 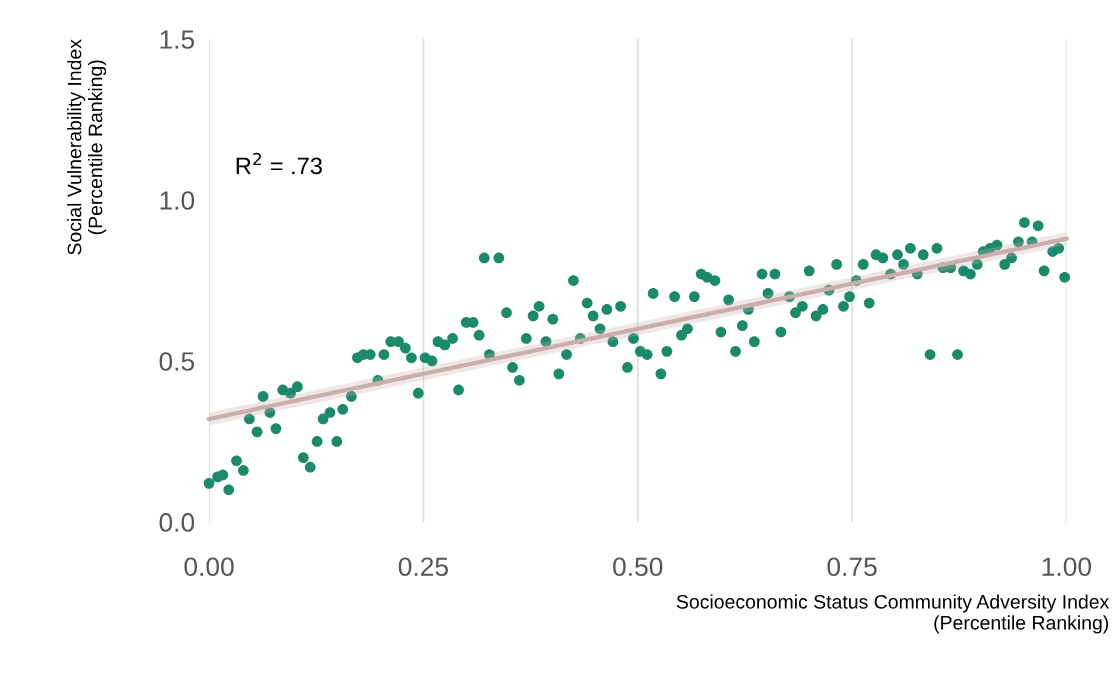 I want to click on y-tick-label: 0.0, so click(x=177, y=522).